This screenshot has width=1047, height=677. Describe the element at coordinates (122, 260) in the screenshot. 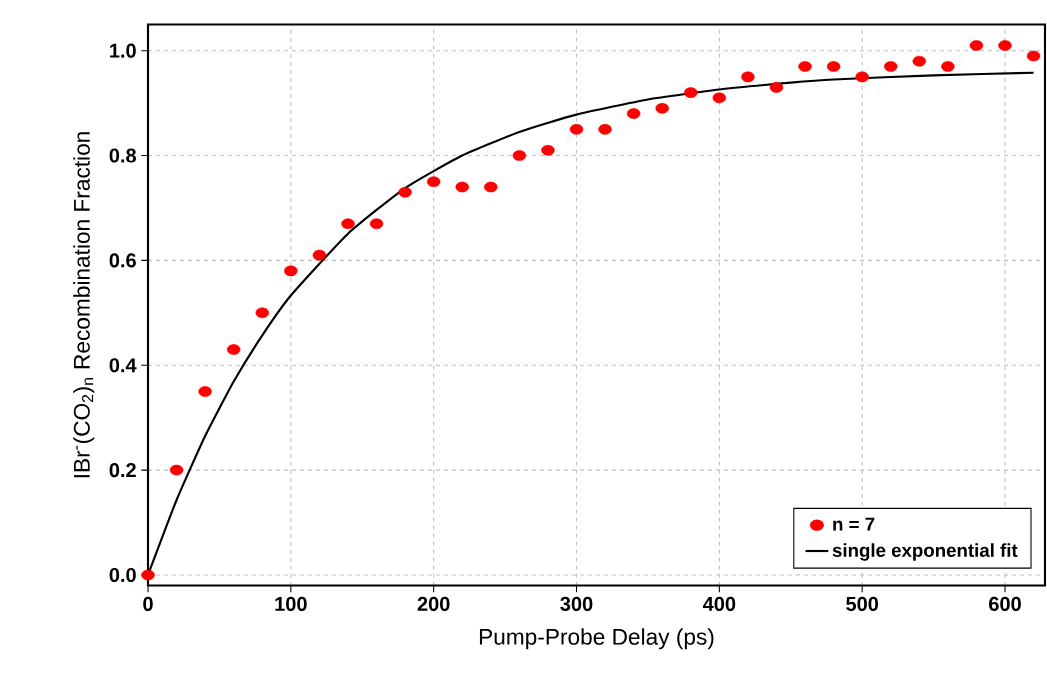

I see `y-tick-label: 0.6` at that location.